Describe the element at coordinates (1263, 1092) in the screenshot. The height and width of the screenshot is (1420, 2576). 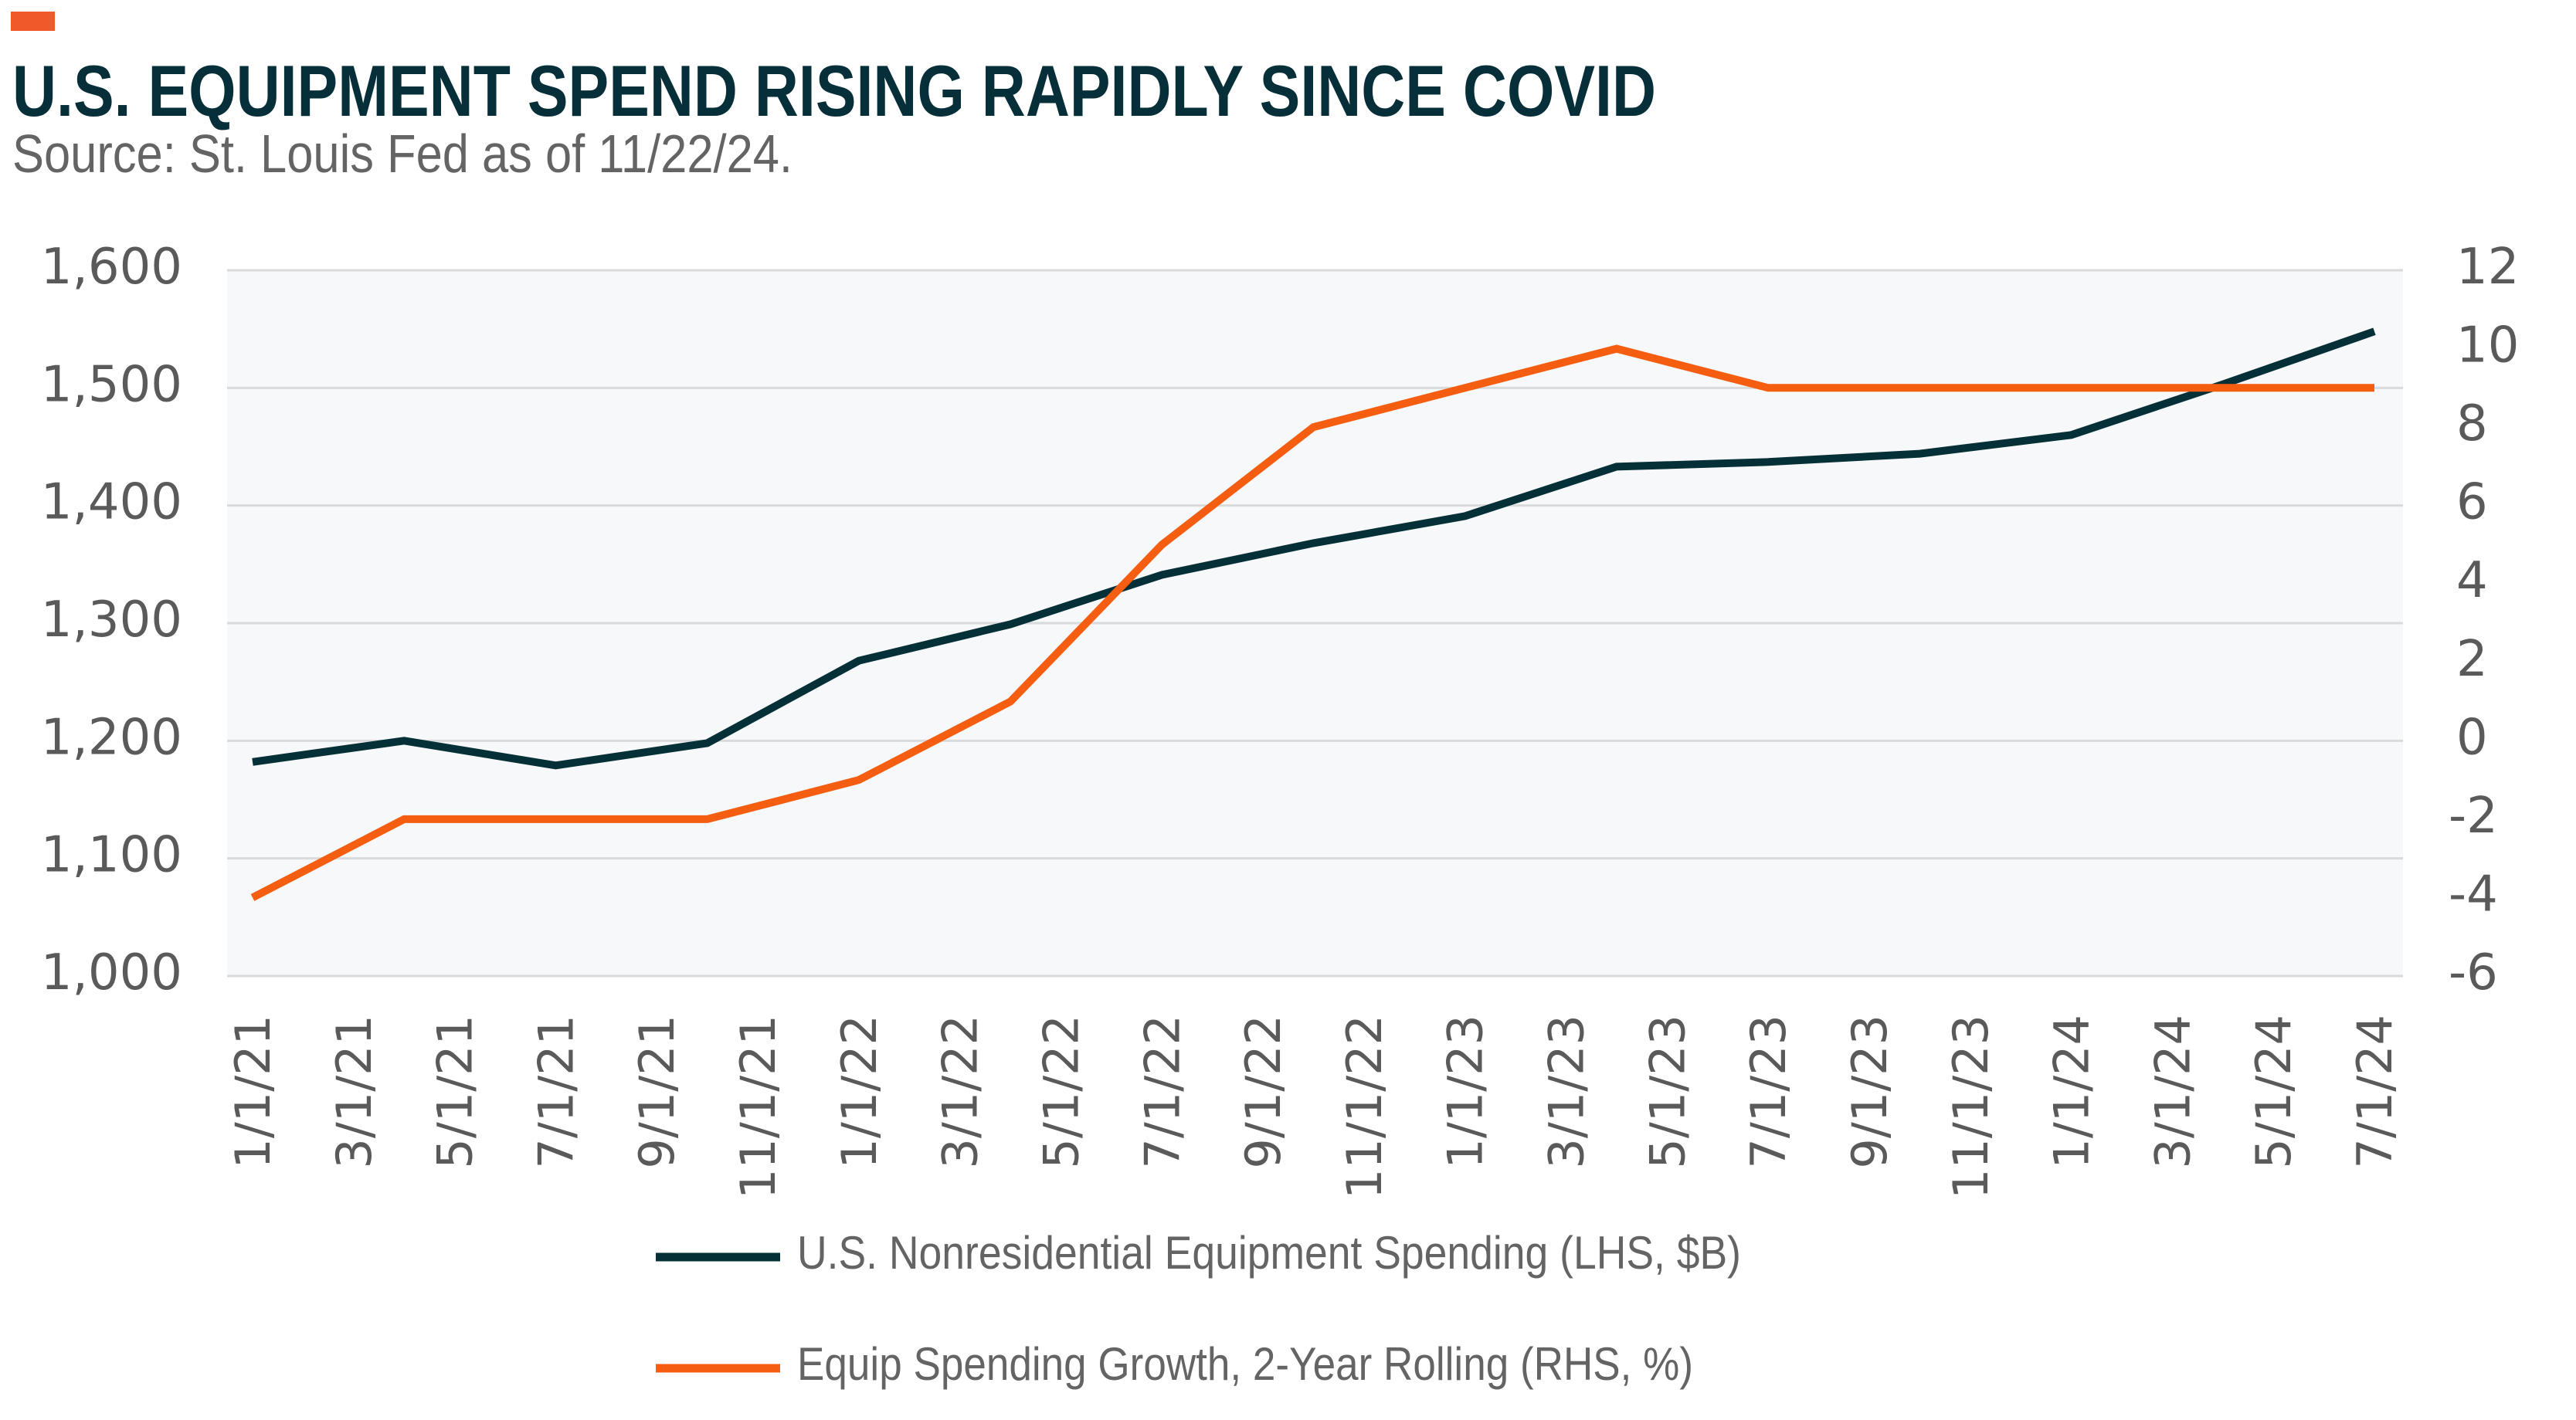
I see `x-tick-label: 9/1/22` at that location.